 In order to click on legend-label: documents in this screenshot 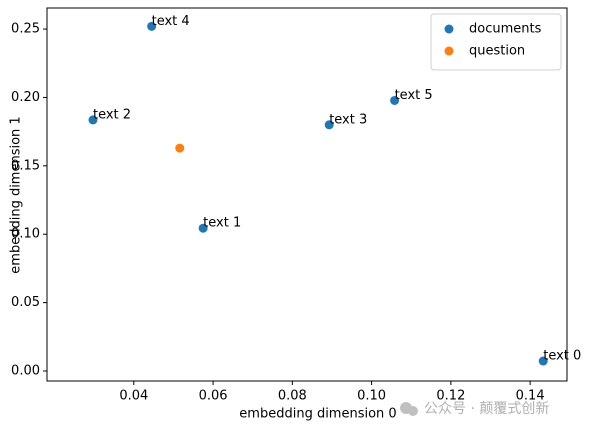, I will do `click(505, 29)`.